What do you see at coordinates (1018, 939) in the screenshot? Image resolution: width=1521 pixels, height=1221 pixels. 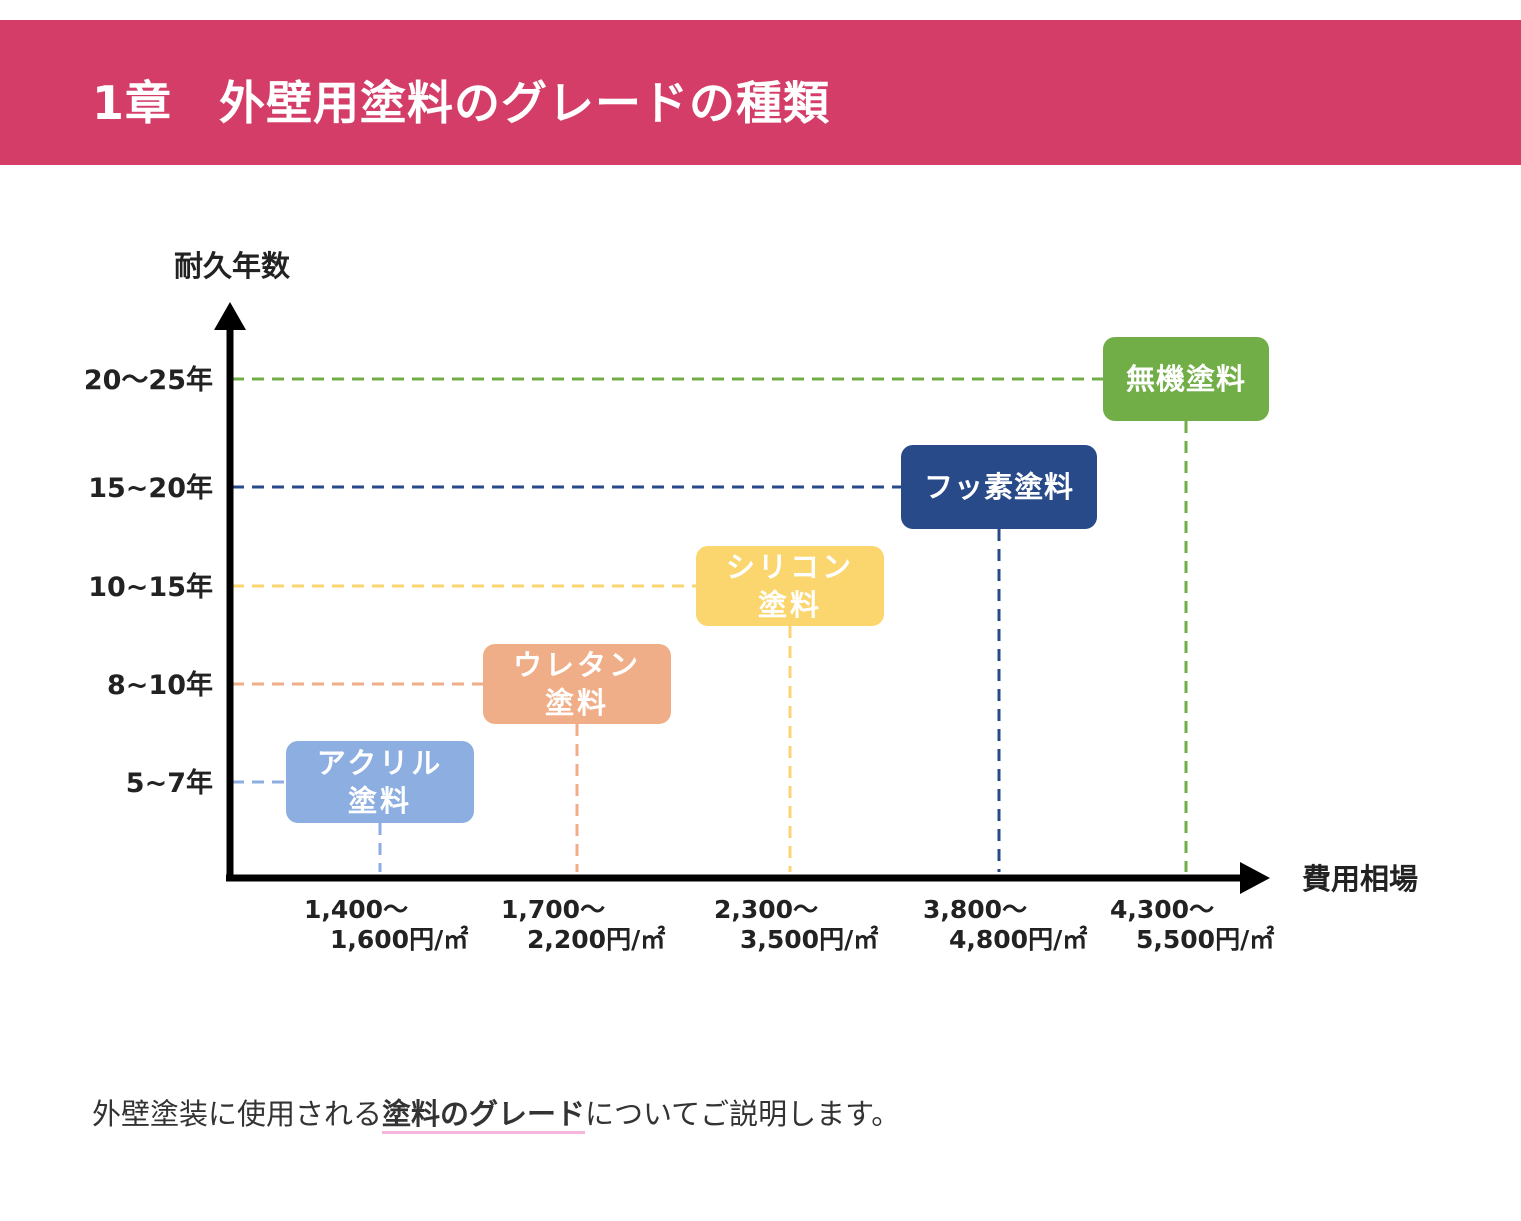 I see `x-tick-label-to: 4,800円/㎡` at bounding box center [1018, 939].